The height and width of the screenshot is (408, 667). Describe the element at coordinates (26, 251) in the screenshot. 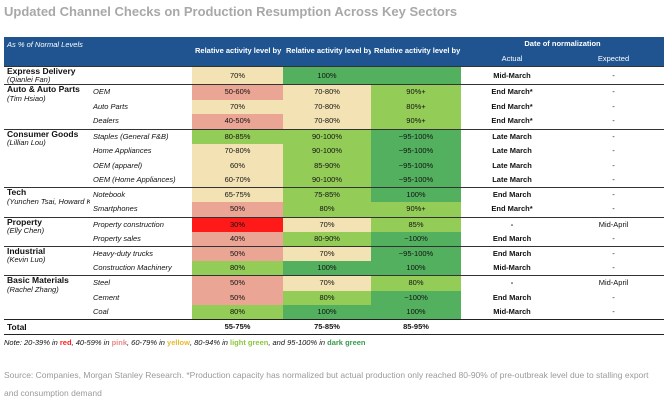

I see `sector-name: Industrial` at that location.